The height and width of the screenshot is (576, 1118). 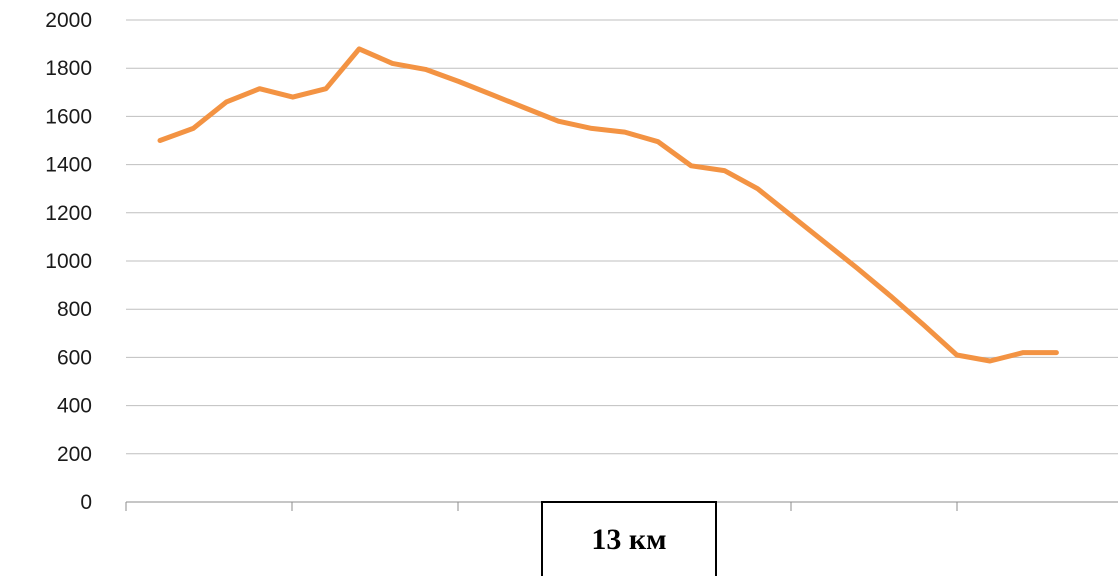 I want to click on y-tick-label-1400: 1400, so click(x=68, y=165).